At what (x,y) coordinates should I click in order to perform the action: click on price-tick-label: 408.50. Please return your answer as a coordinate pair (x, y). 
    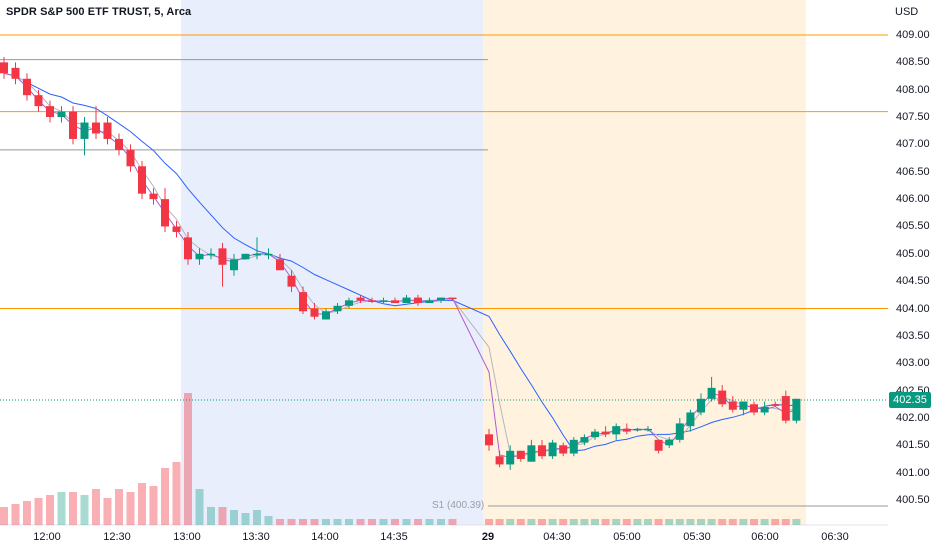
    Looking at the image, I should click on (913, 62).